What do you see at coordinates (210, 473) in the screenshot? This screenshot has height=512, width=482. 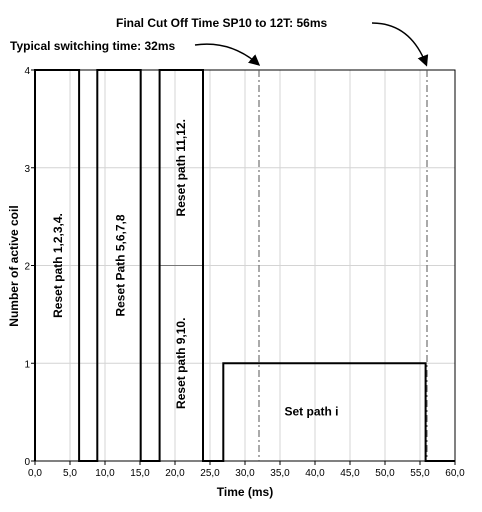 I see `x-tick-label: 25,0` at bounding box center [210, 473].